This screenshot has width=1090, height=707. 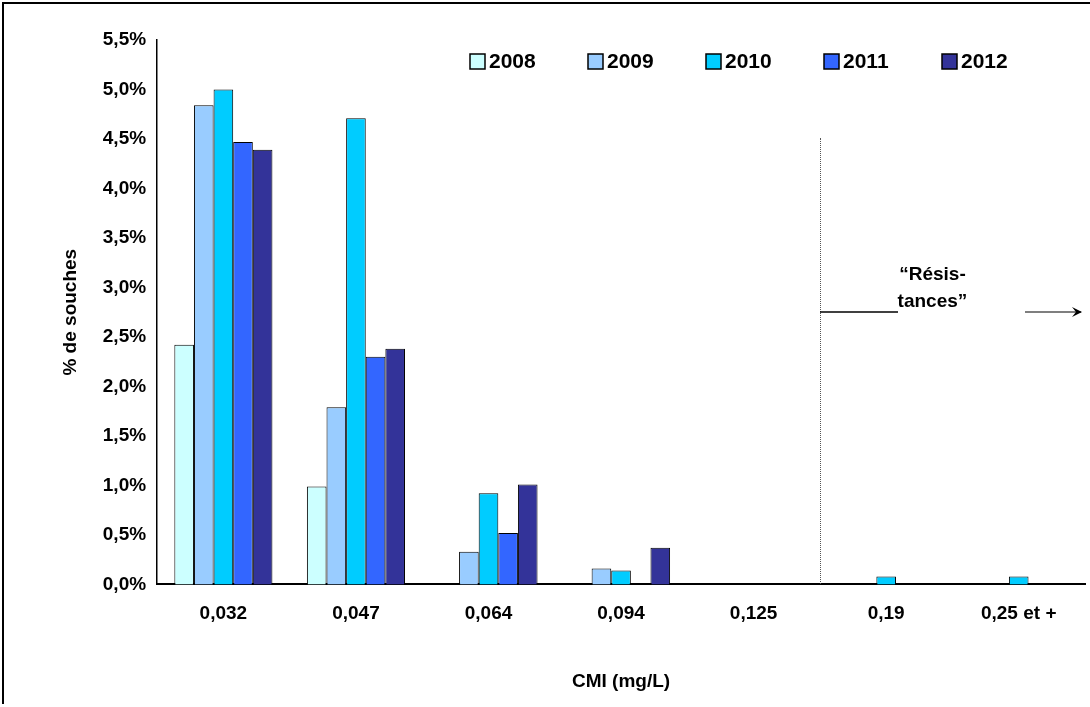 I want to click on y-tick-label: 4,0%, so click(x=124, y=187).